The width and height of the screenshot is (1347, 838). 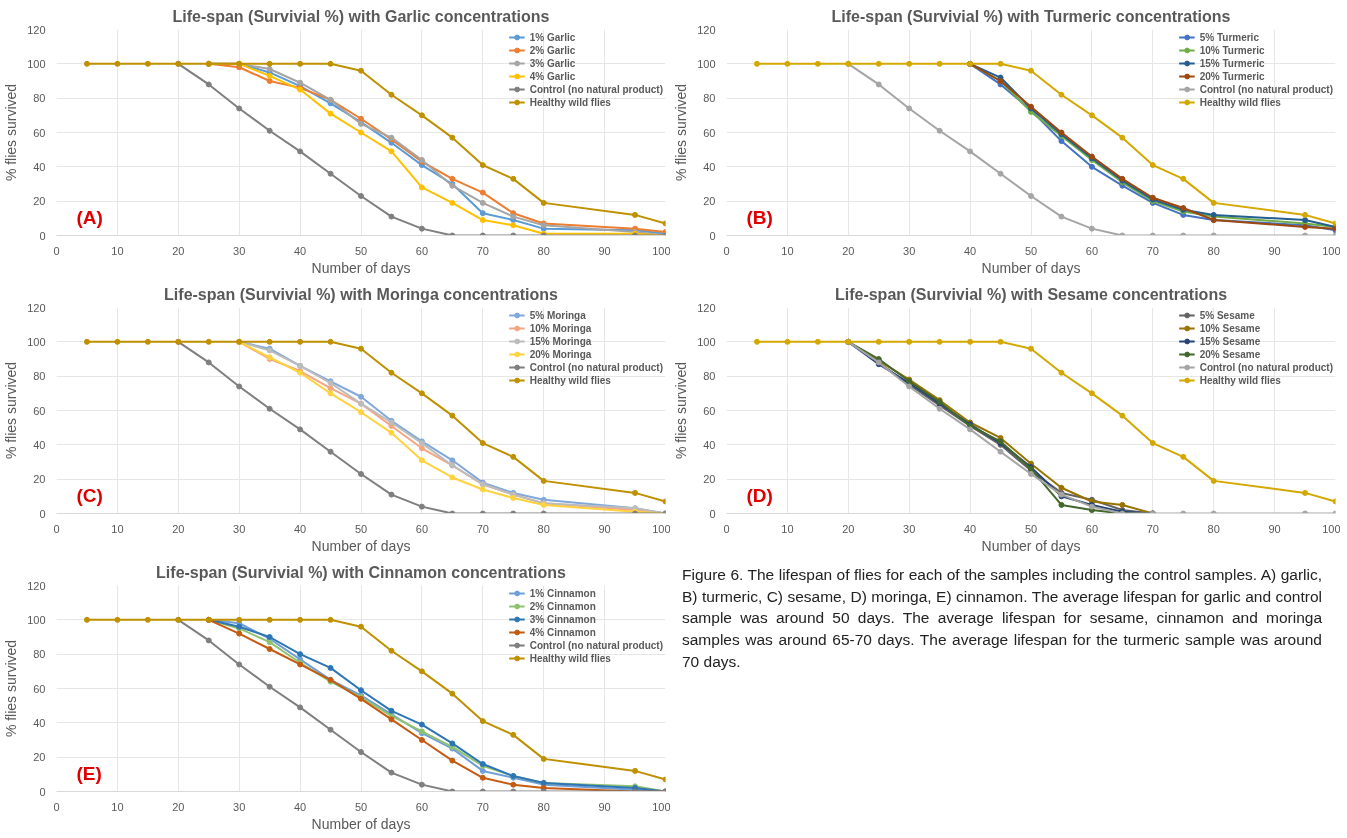 I want to click on legend-label: 4% Cinnamon, so click(x=562, y=632).